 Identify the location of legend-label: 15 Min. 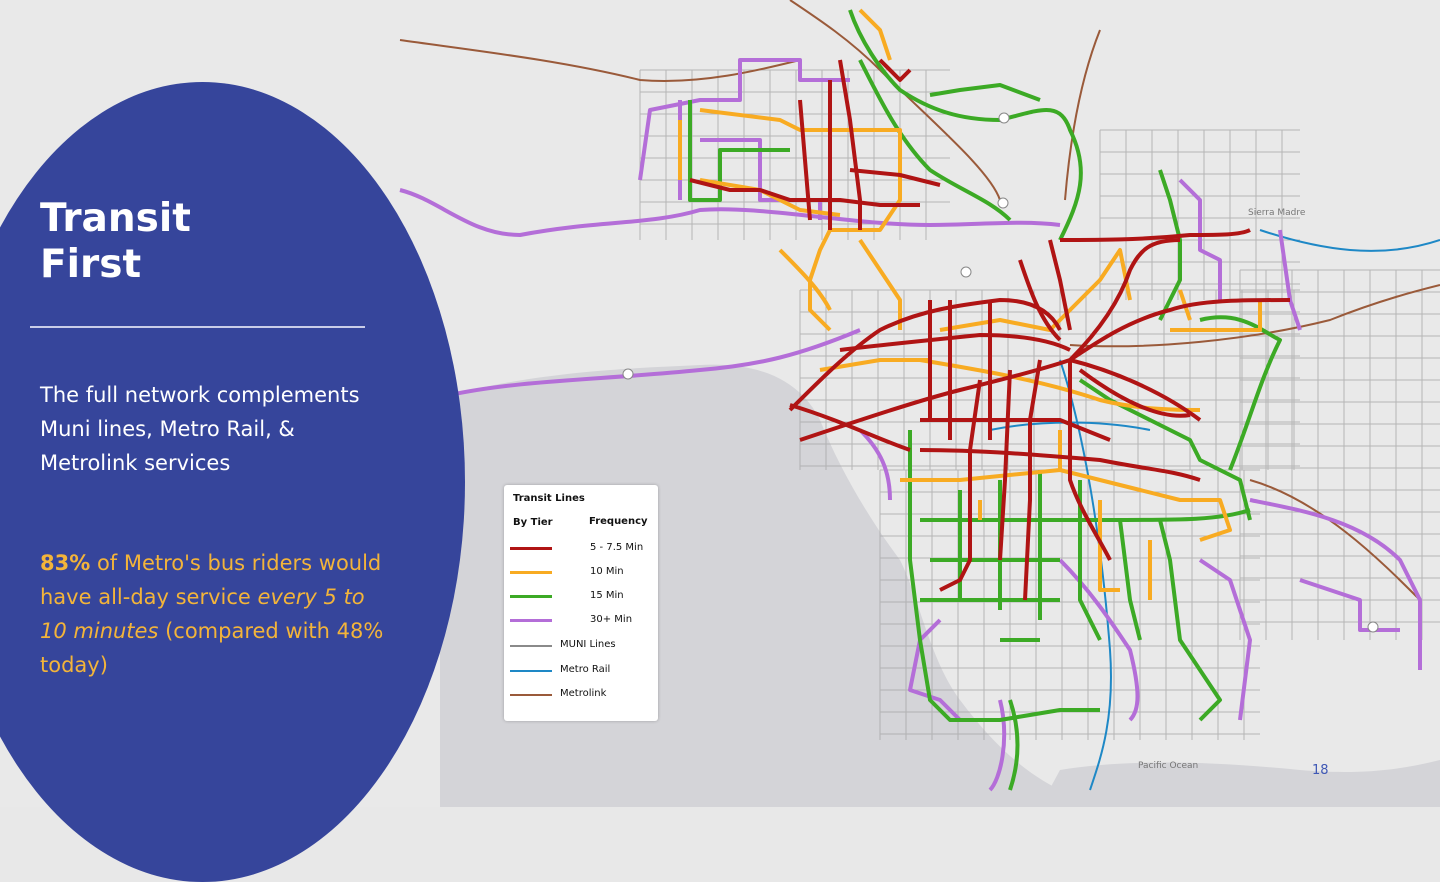
(607, 595).